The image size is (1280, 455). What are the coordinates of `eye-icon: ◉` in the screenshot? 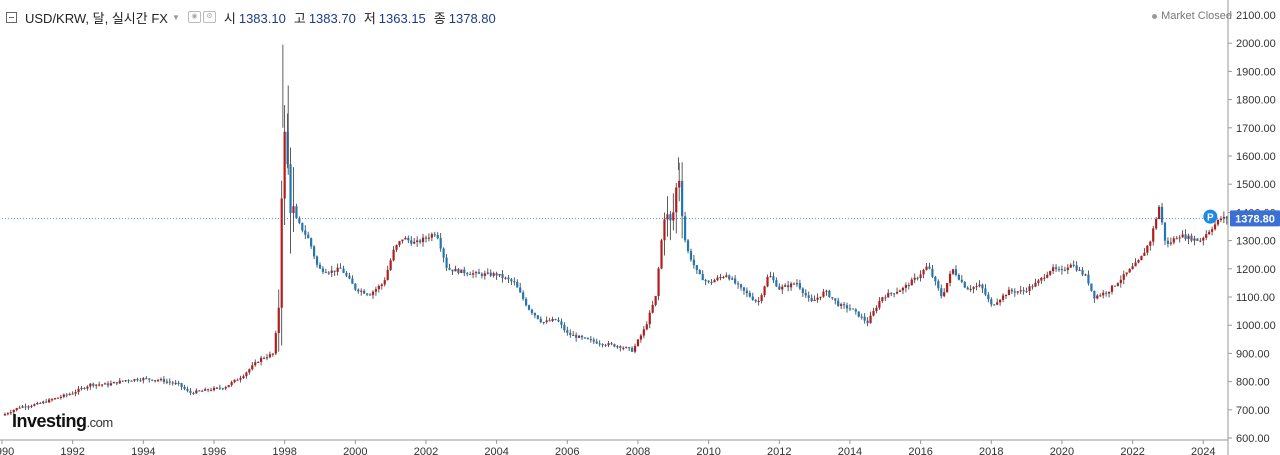 It's located at (194, 17).